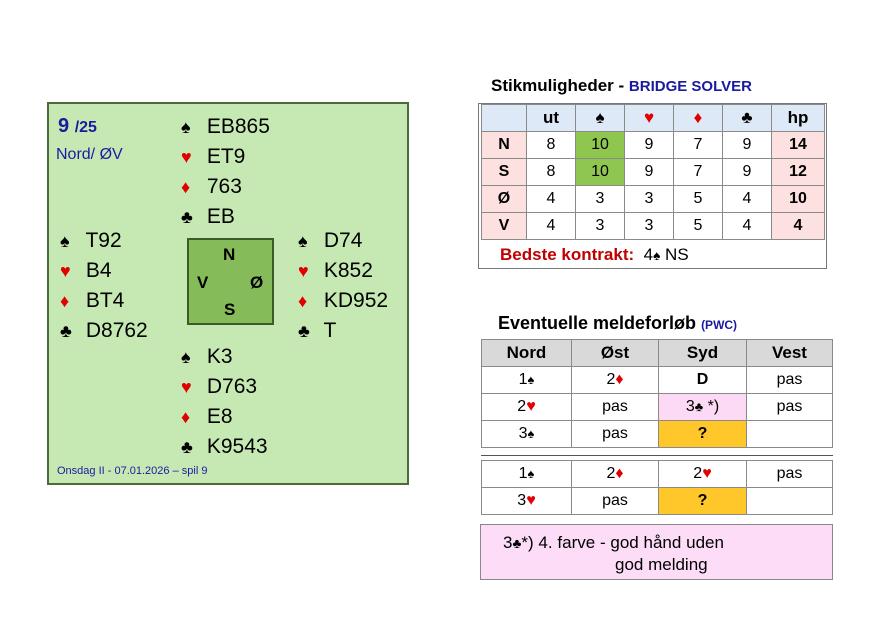 The width and height of the screenshot is (874, 641). Describe the element at coordinates (551, 118) in the screenshot. I see `solver-header-cell: ut` at that location.